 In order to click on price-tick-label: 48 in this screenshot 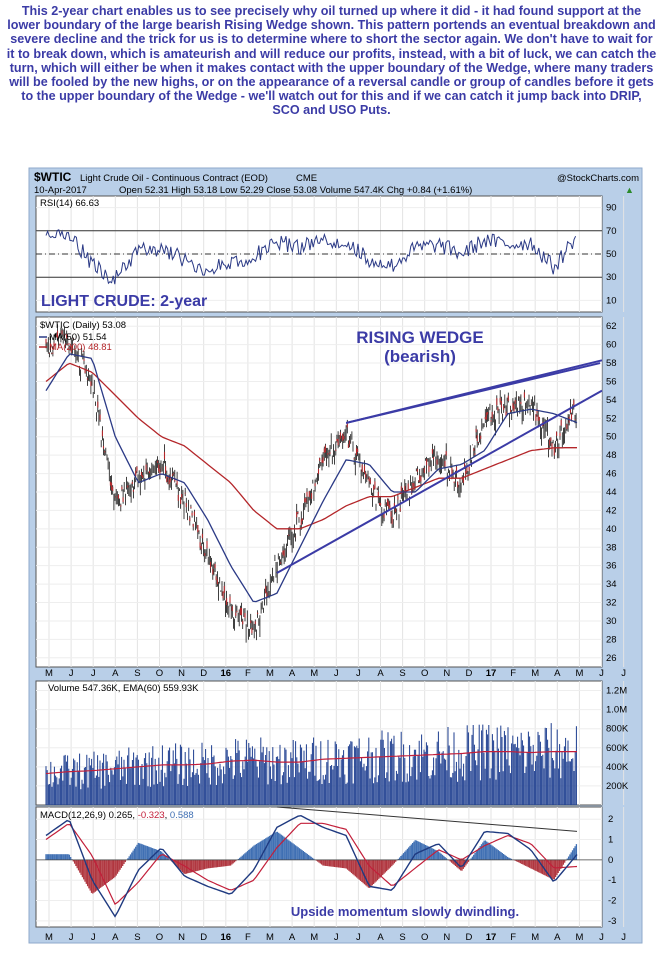, I will do `click(611, 455)`.